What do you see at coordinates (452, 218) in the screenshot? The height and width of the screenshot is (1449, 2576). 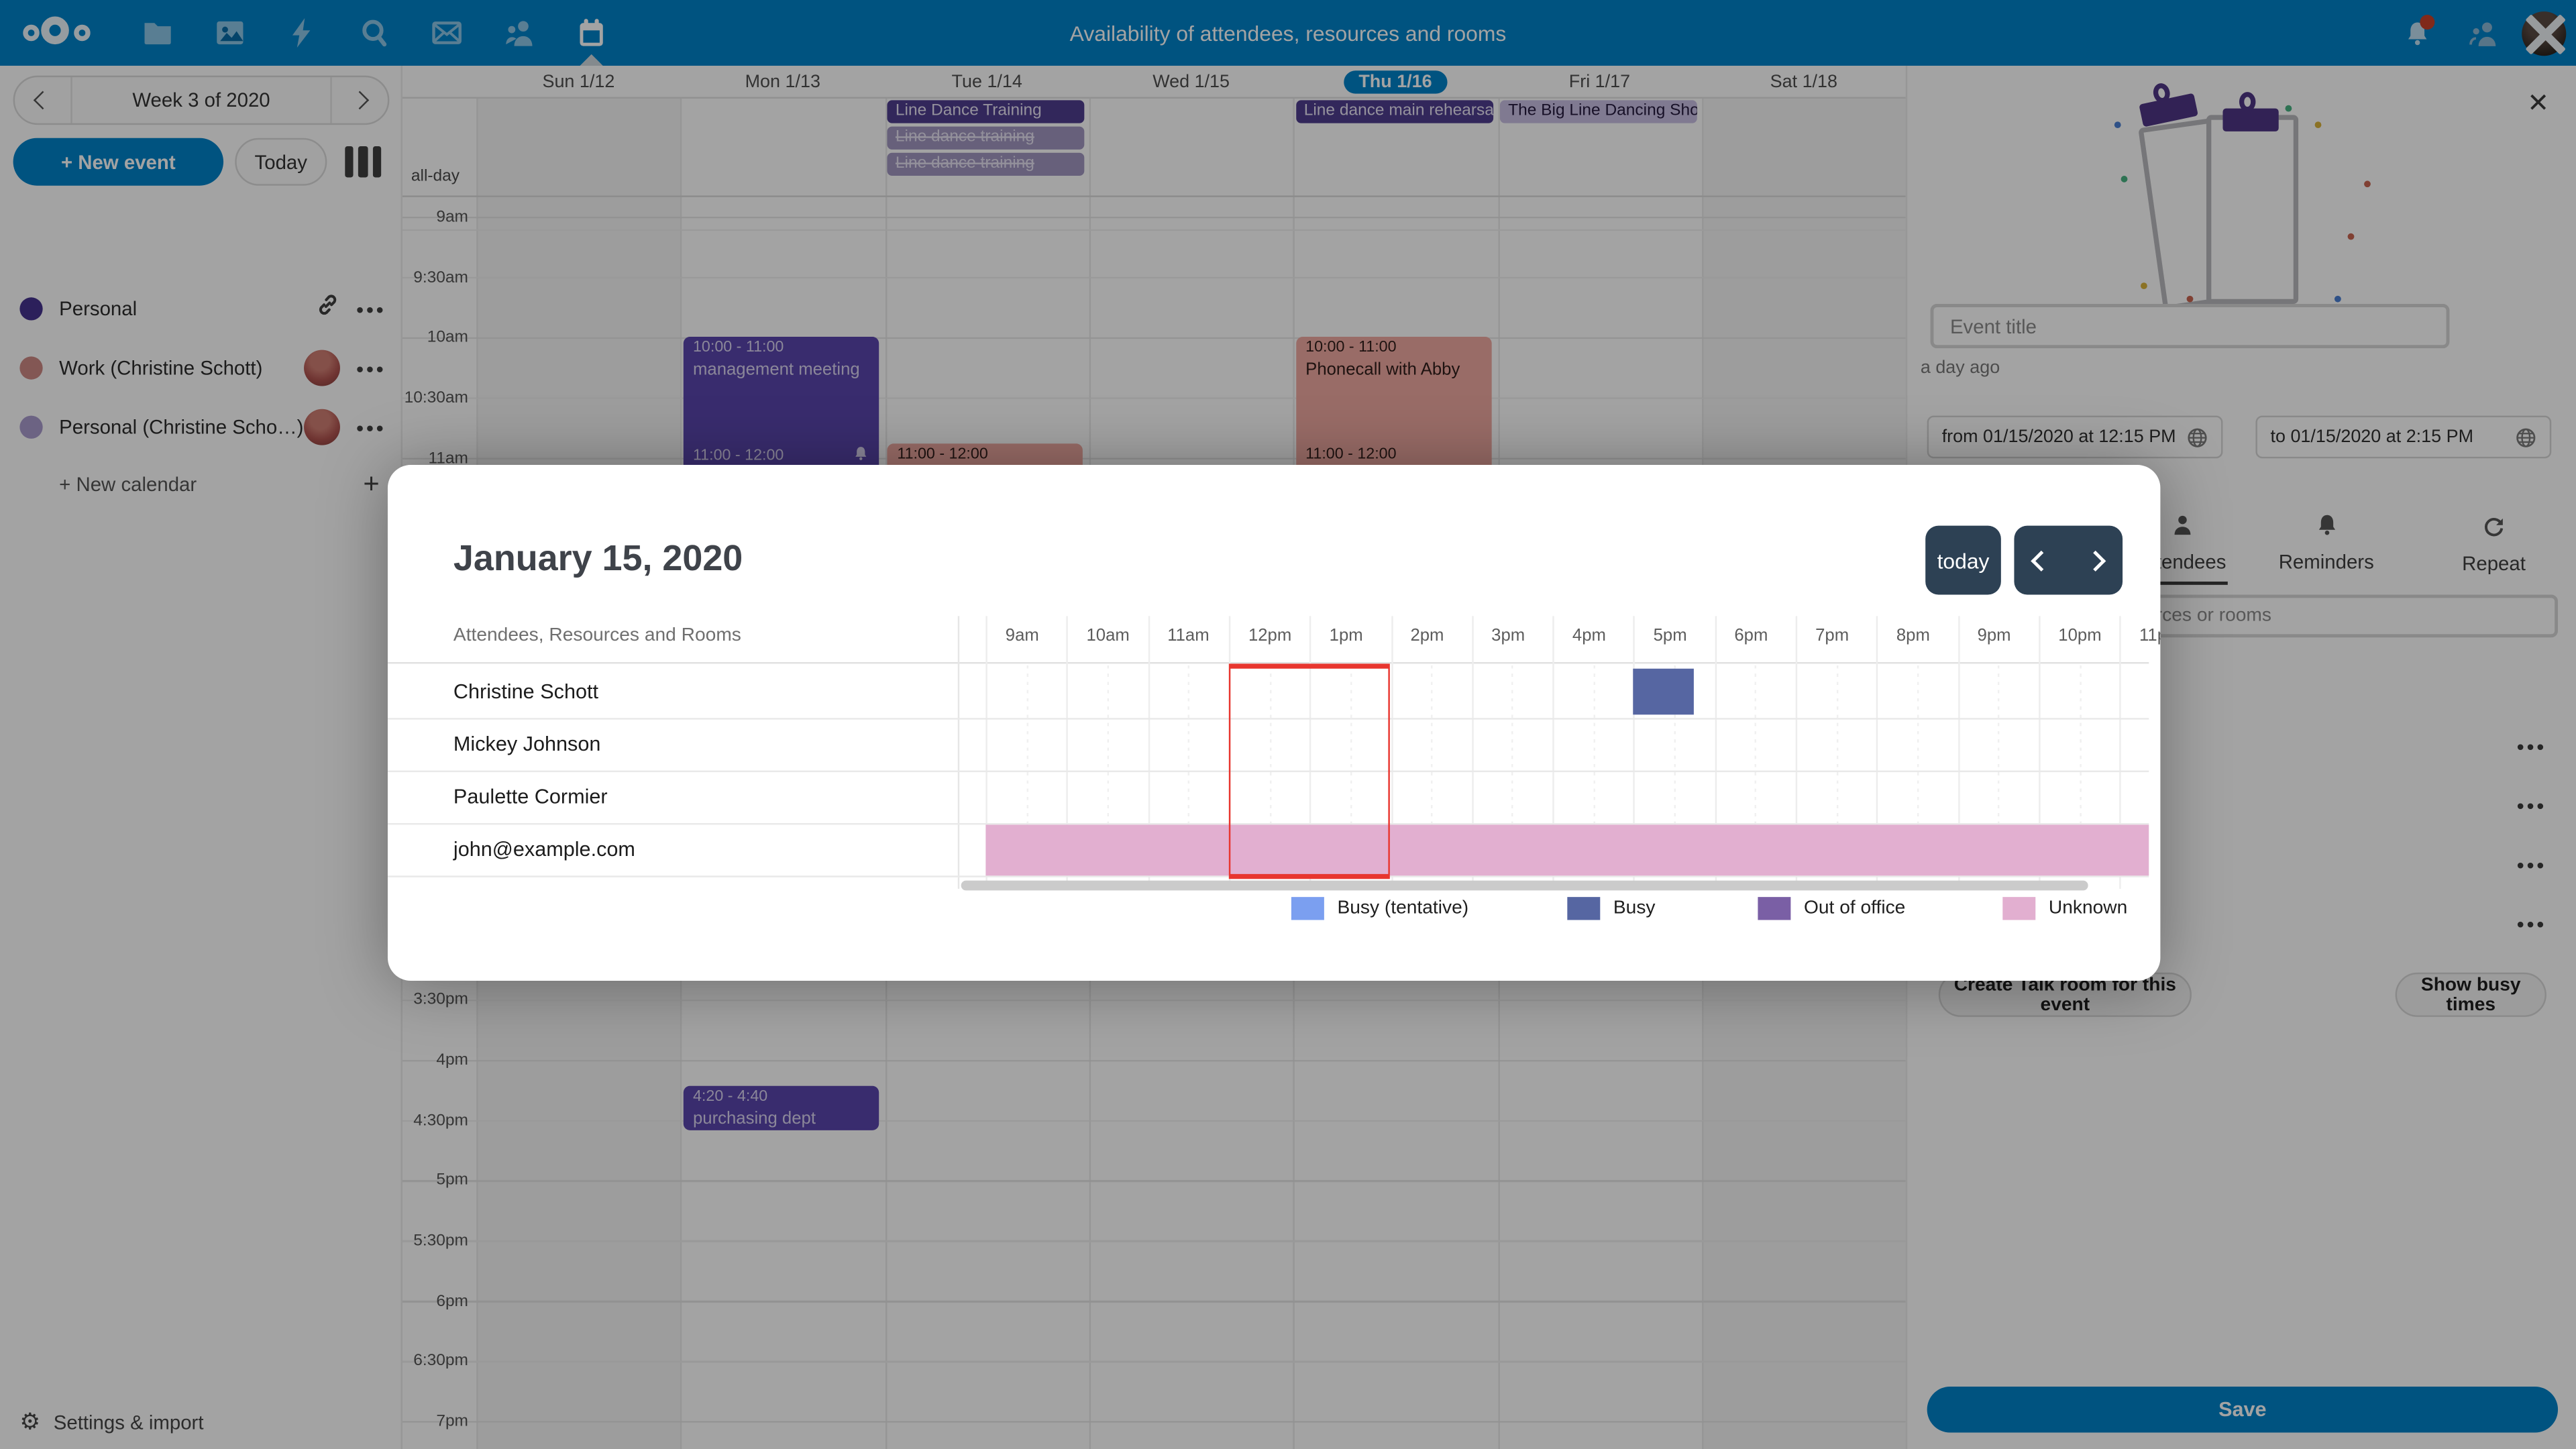 I see `time-axis-label: 9am` at bounding box center [452, 218].